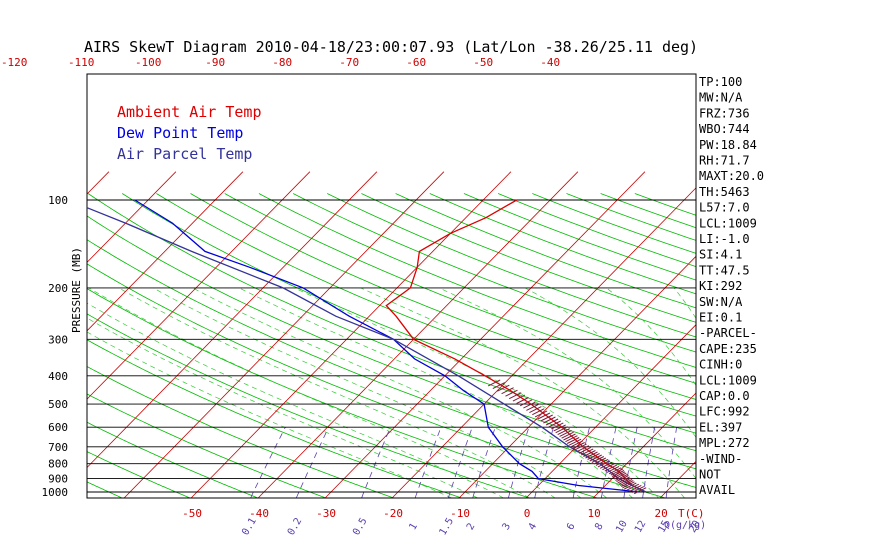 The width and height of the screenshot is (870, 560). Describe the element at coordinates (720, 255) in the screenshot. I see `index-item: SI:4.1` at that location.